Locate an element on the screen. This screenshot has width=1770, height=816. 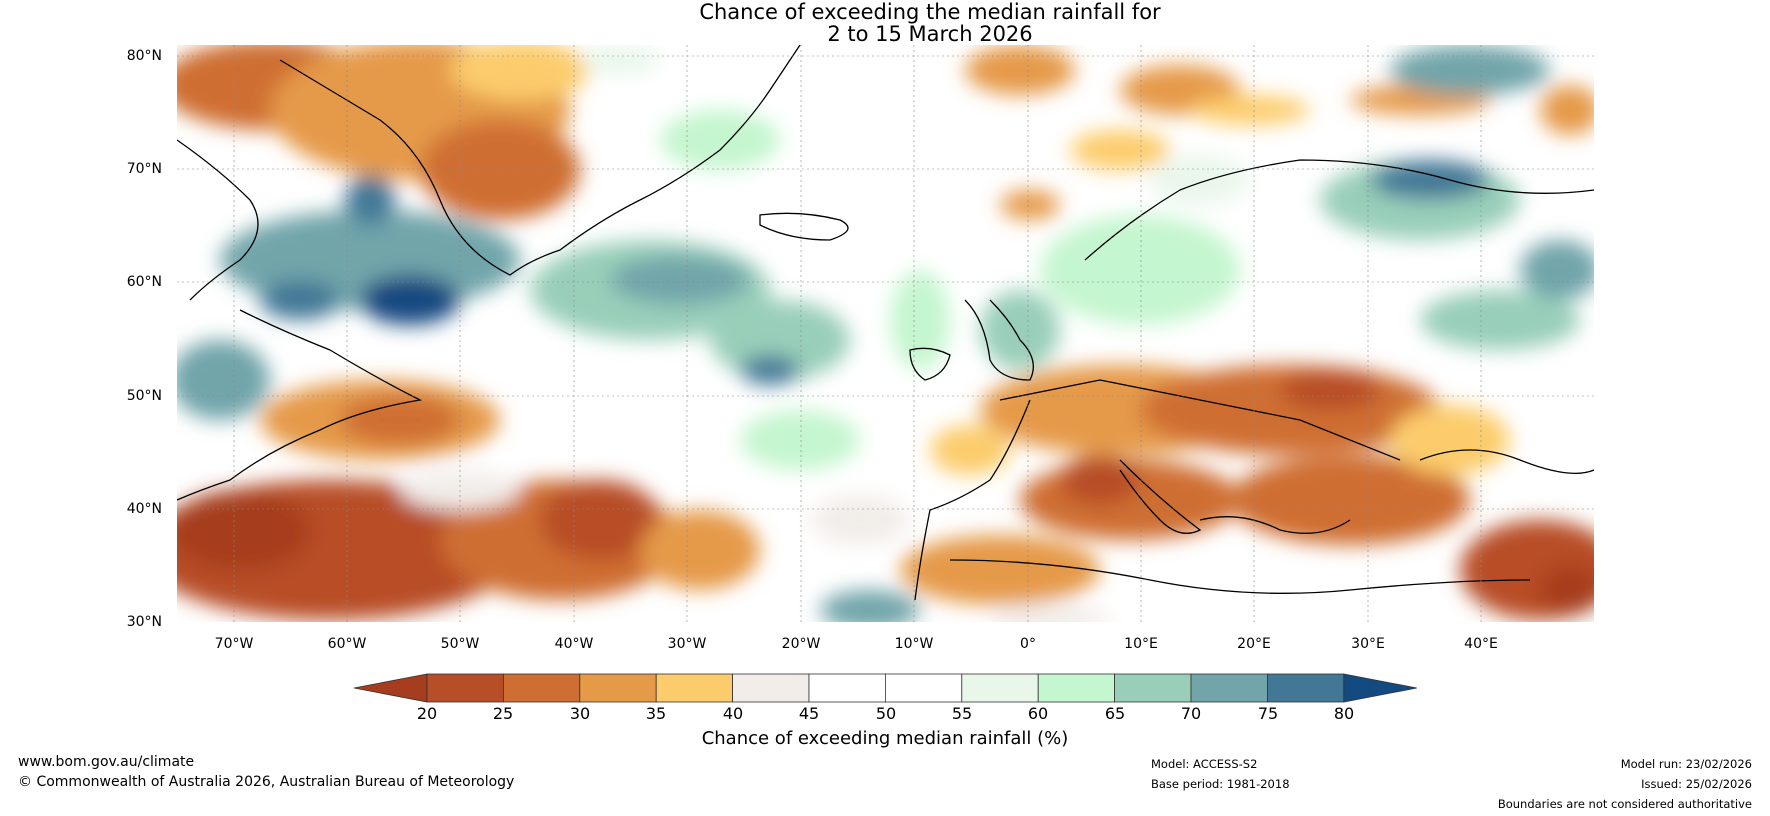
lon-label-60w: 60°W is located at coordinates (347, 644).